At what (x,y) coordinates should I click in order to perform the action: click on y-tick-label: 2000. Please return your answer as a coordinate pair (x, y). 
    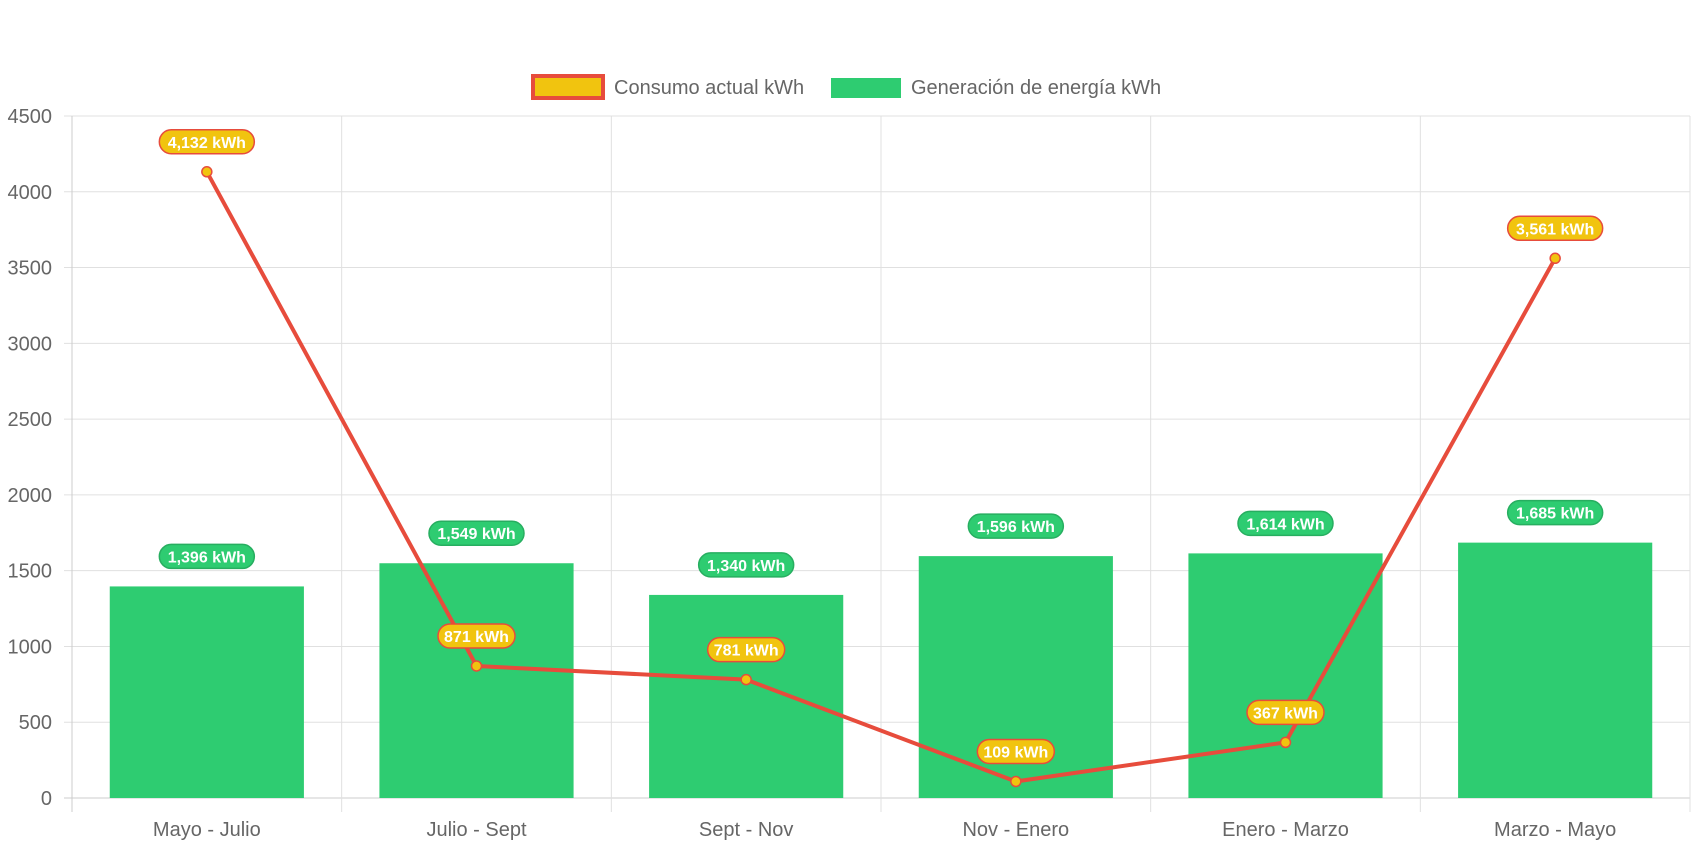
    Looking at the image, I should click on (30, 496).